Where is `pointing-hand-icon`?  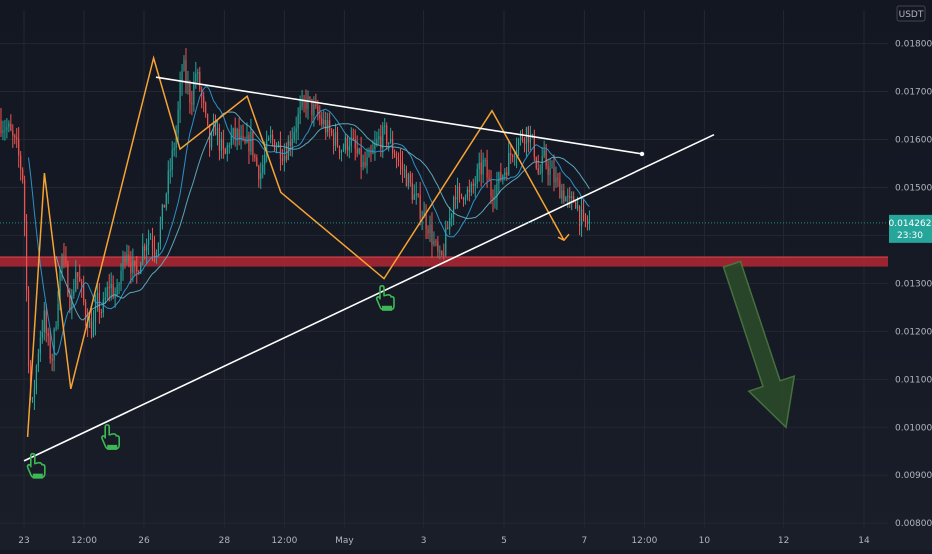
pointing-hand-icon is located at coordinates (36, 465).